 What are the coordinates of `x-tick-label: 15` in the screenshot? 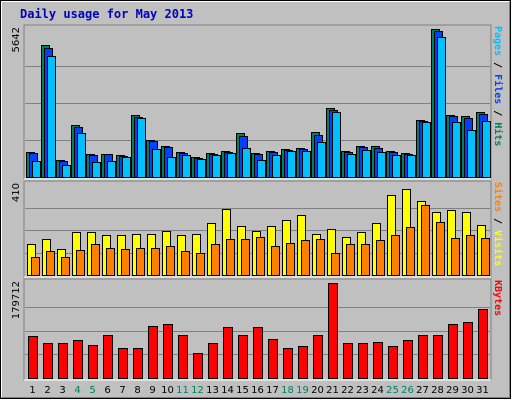 It's located at (242, 390).